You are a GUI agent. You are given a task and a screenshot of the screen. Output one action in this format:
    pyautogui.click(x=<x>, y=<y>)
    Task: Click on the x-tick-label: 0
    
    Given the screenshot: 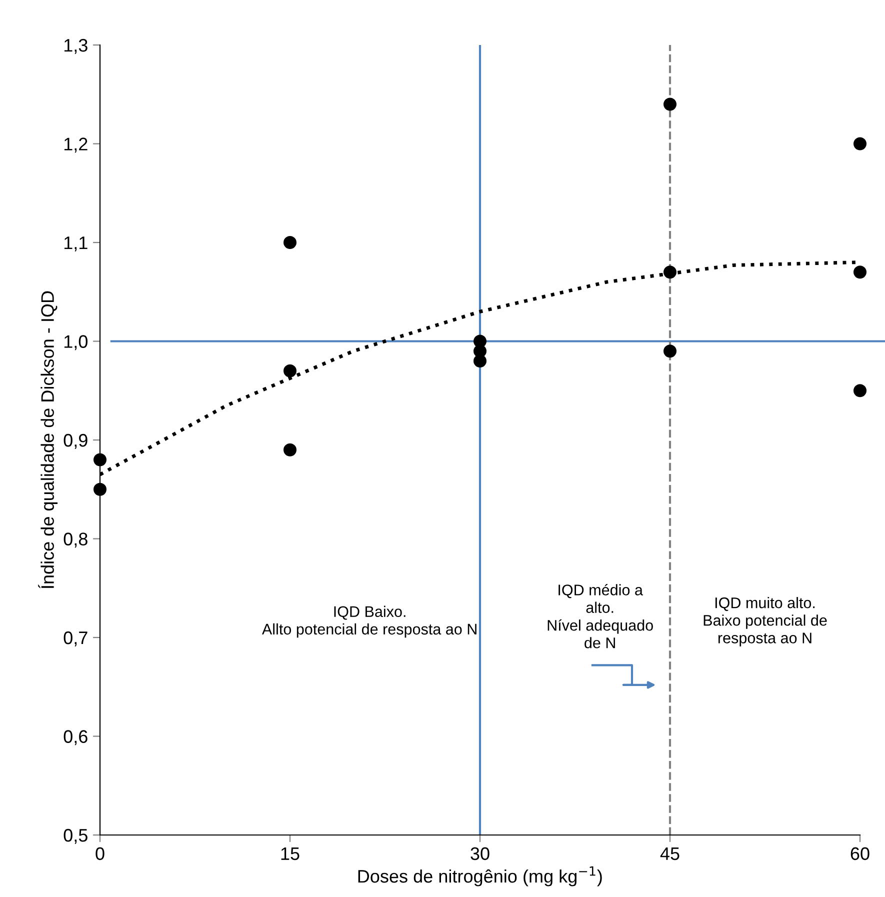 What is the action you would take?
    pyautogui.click(x=100, y=853)
    